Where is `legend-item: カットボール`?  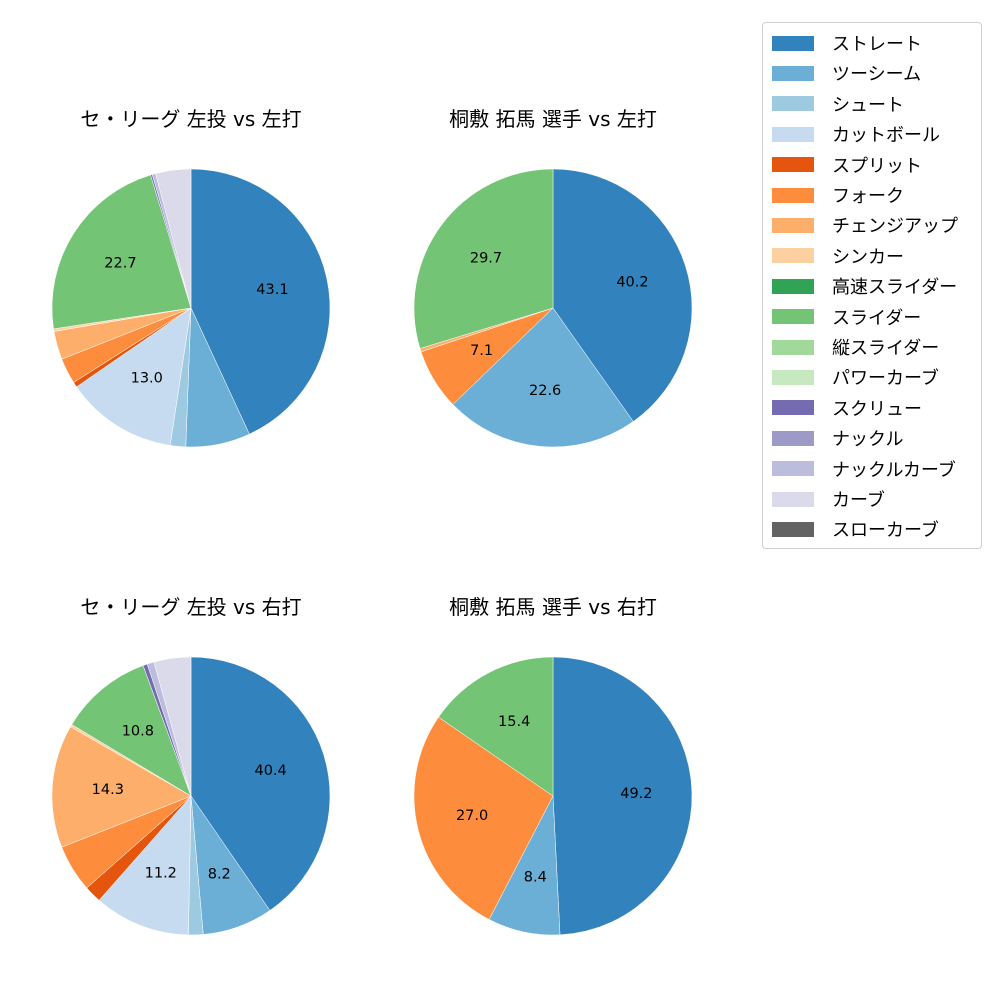
legend-item: カットボール is located at coordinates (856, 135).